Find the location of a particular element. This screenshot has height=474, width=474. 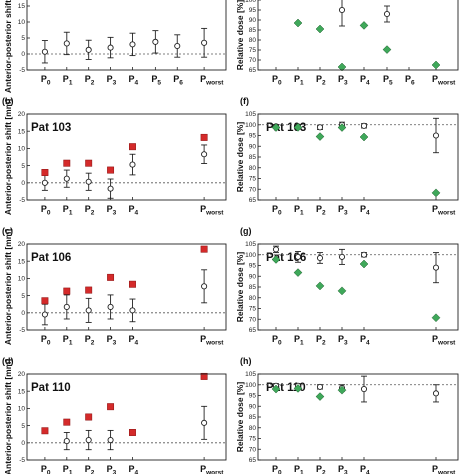

panel-label: (f) is located at coordinates (244, 101).